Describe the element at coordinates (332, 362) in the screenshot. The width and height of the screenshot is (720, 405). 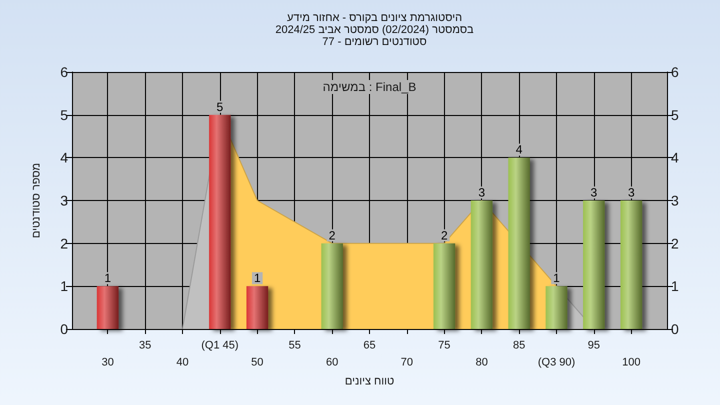
I see `x-tick-label: 60` at that location.